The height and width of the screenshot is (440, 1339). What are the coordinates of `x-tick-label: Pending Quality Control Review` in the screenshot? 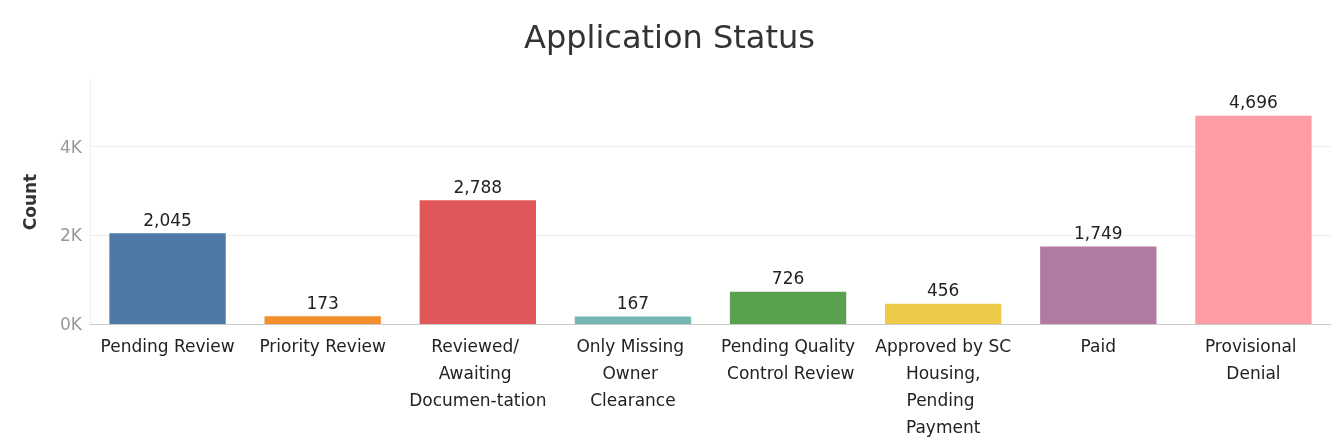 It's located at (788, 359).